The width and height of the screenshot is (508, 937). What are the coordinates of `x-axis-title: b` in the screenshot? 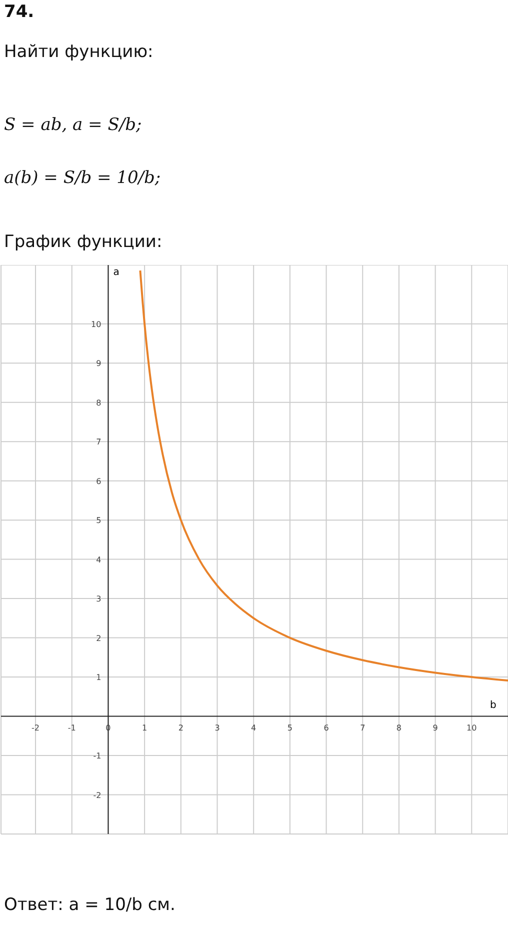 It's located at (493, 706).